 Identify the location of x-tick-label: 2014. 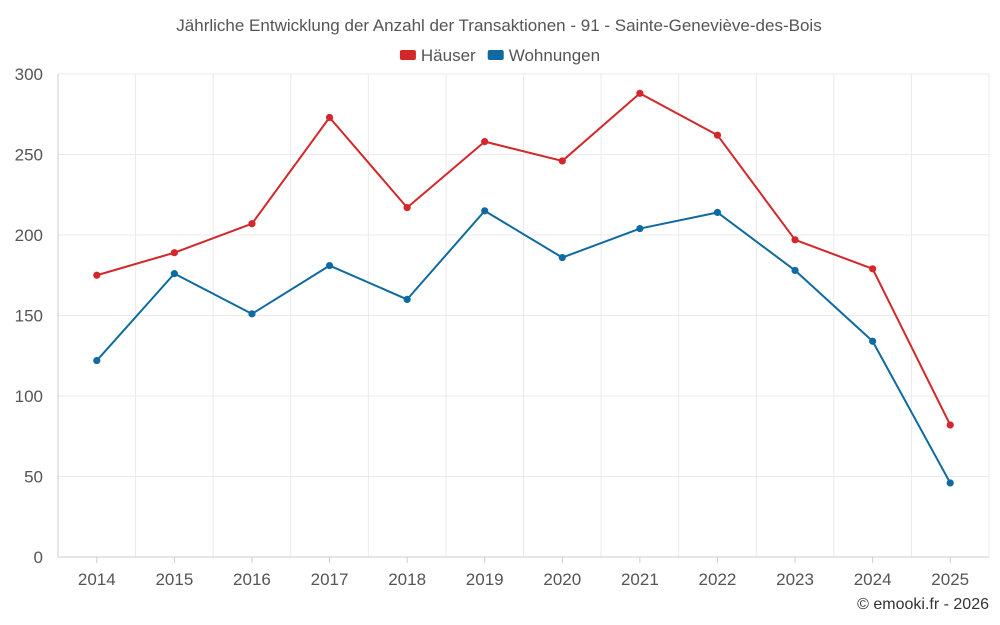
(97, 579).